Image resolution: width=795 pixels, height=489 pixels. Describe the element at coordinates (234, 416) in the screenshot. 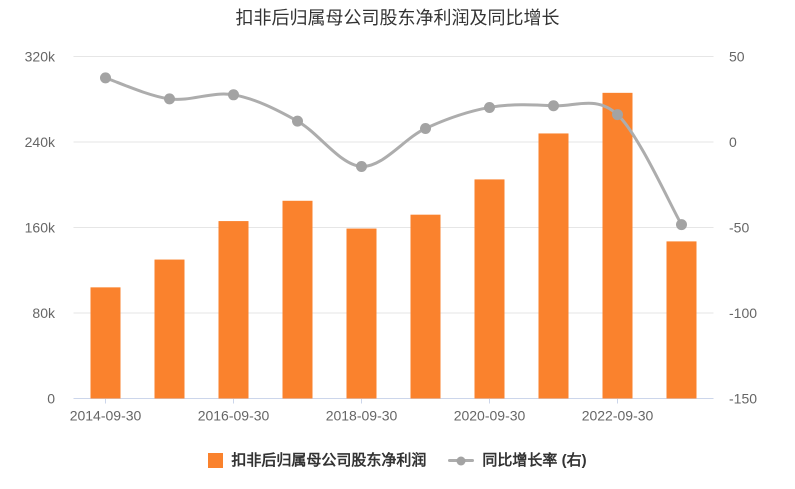

I see `x-axis-label-2016-09-30: 2016-09-30` at that location.